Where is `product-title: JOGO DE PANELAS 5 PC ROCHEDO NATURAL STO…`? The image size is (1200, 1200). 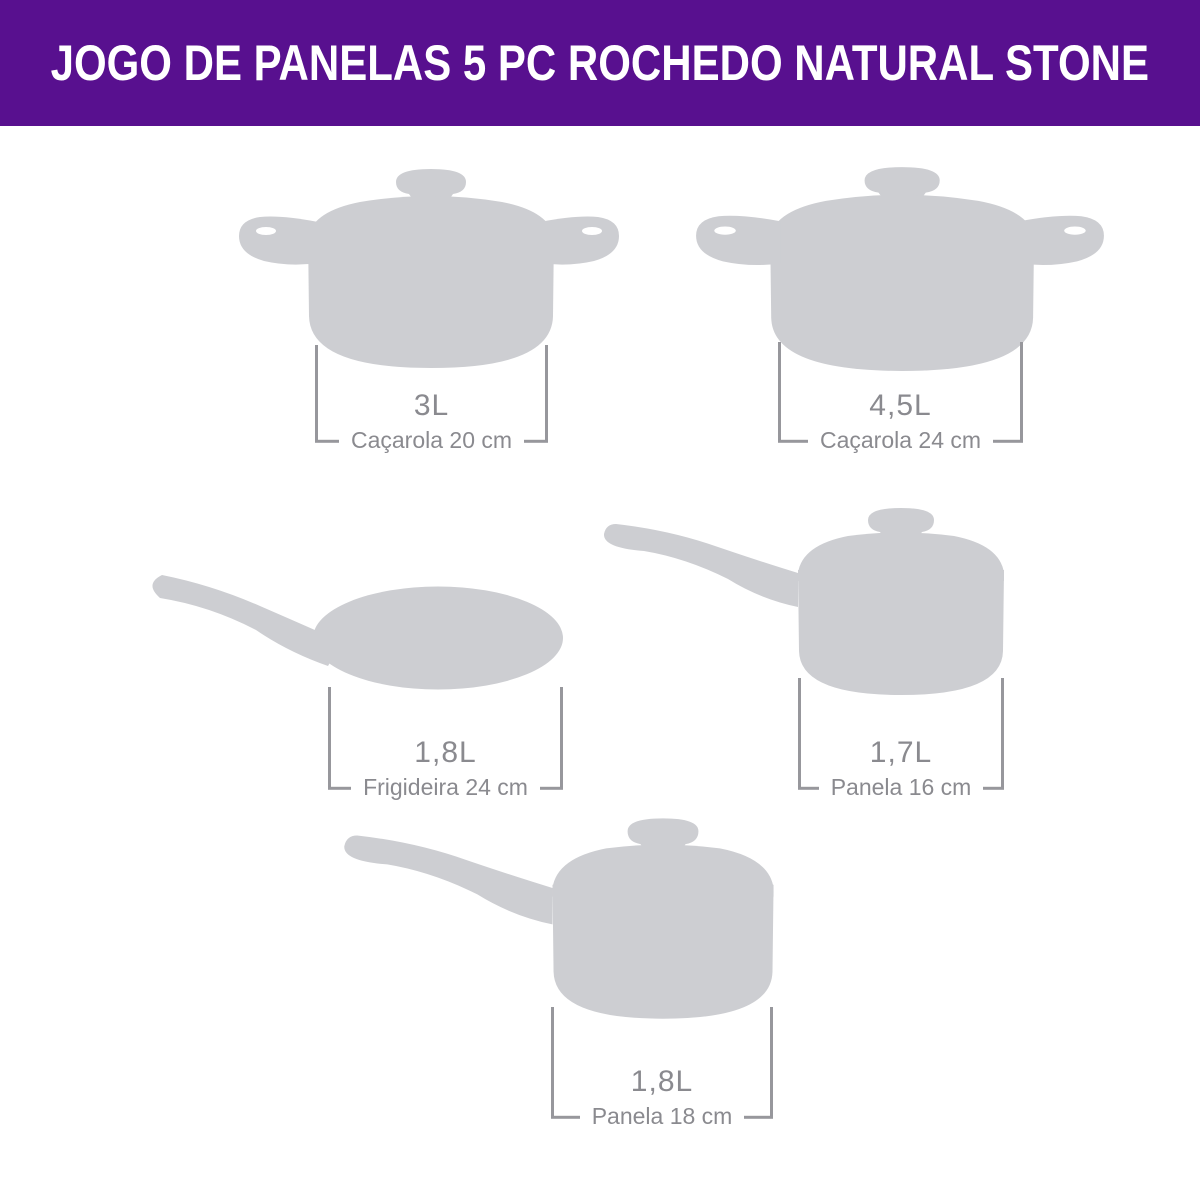 product-title: JOGO DE PANELAS 5 PC ROCHEDO NATURAL STO… is located at coordinates (600, 63).